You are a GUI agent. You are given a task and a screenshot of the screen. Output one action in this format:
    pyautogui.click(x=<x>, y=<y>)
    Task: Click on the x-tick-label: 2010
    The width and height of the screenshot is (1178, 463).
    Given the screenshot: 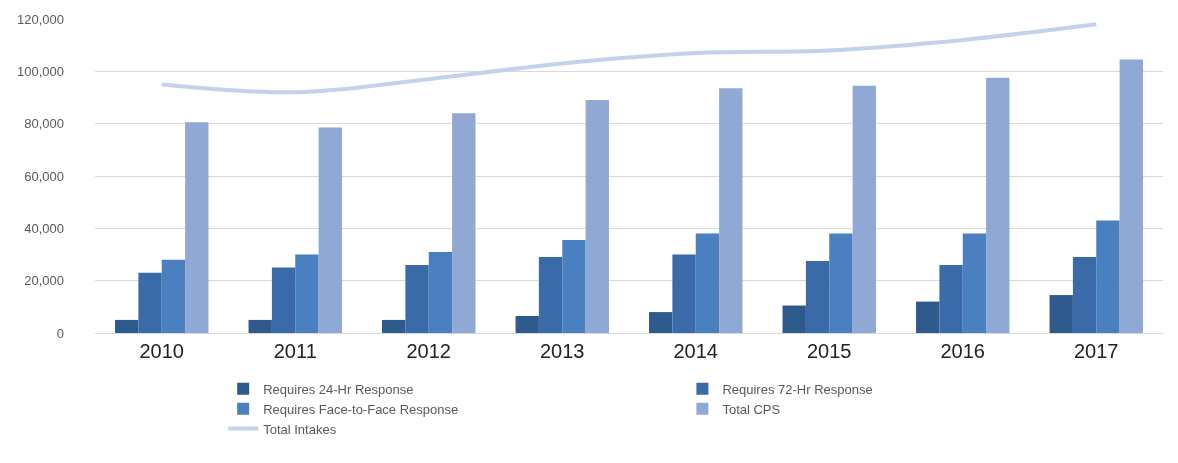 What is the action you would take?
    pyautogui.click(x=161, y=351)
    